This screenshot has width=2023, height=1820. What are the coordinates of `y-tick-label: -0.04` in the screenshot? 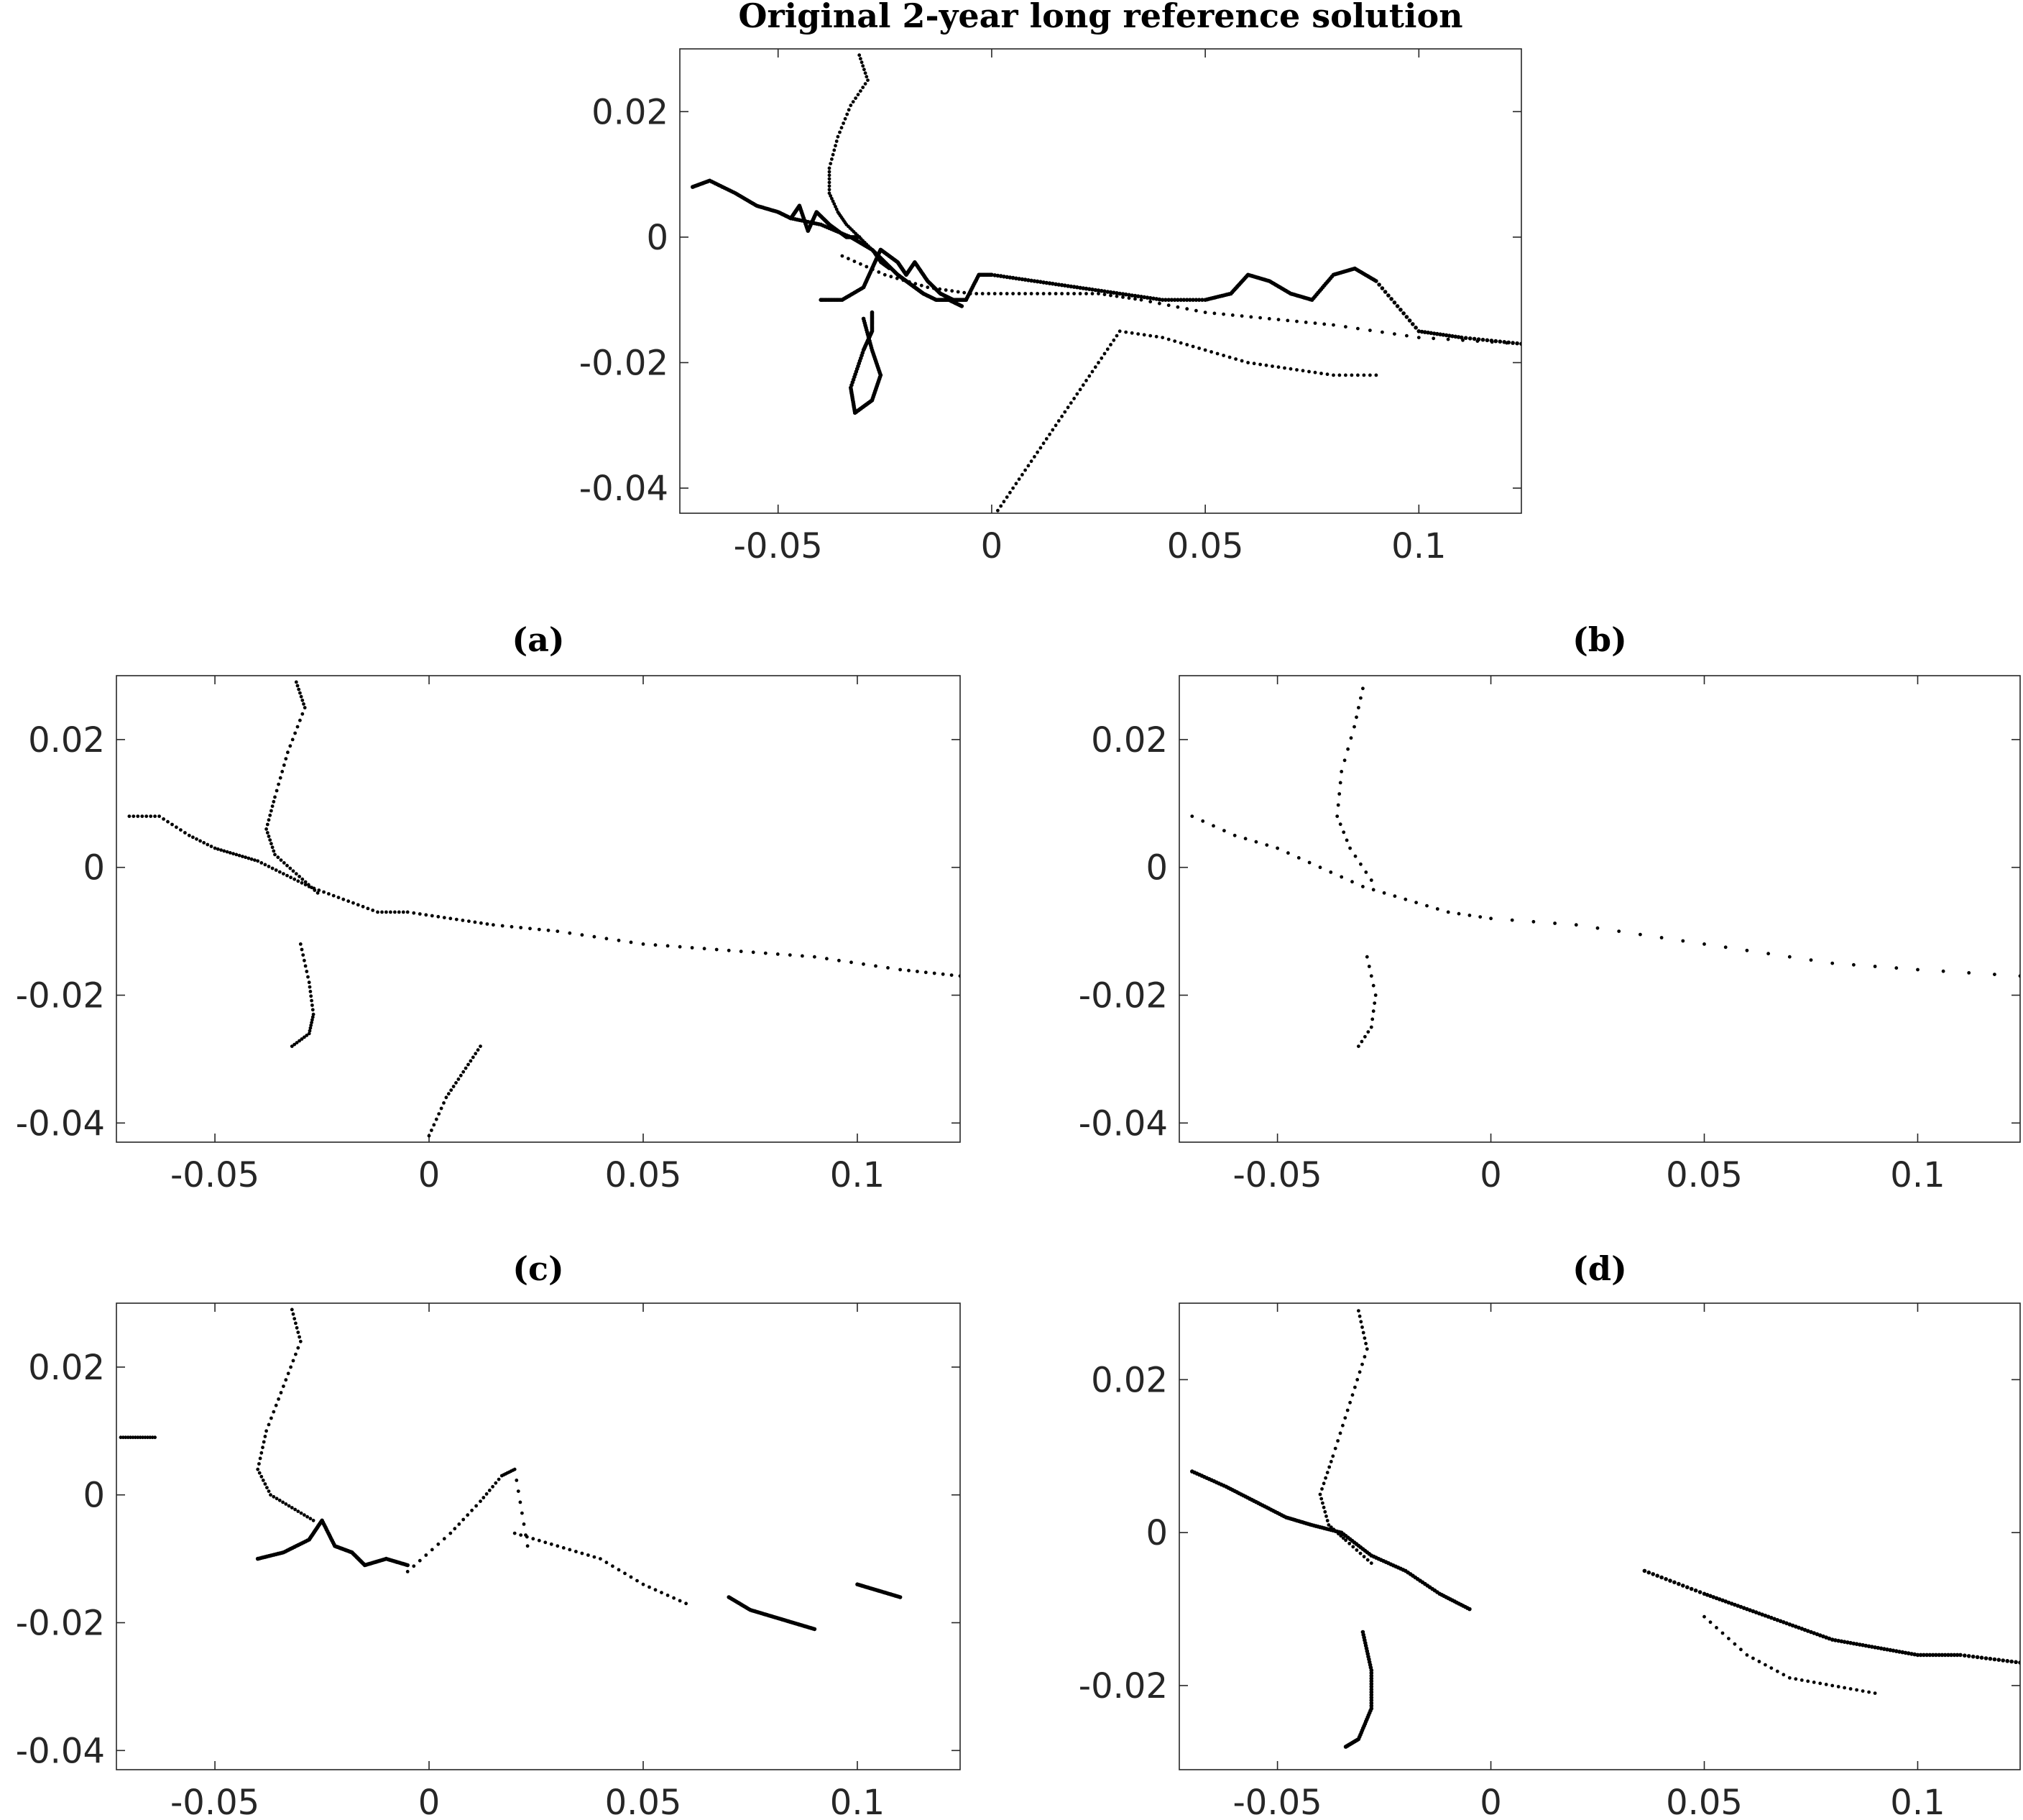 It's located at (1123, 1123).